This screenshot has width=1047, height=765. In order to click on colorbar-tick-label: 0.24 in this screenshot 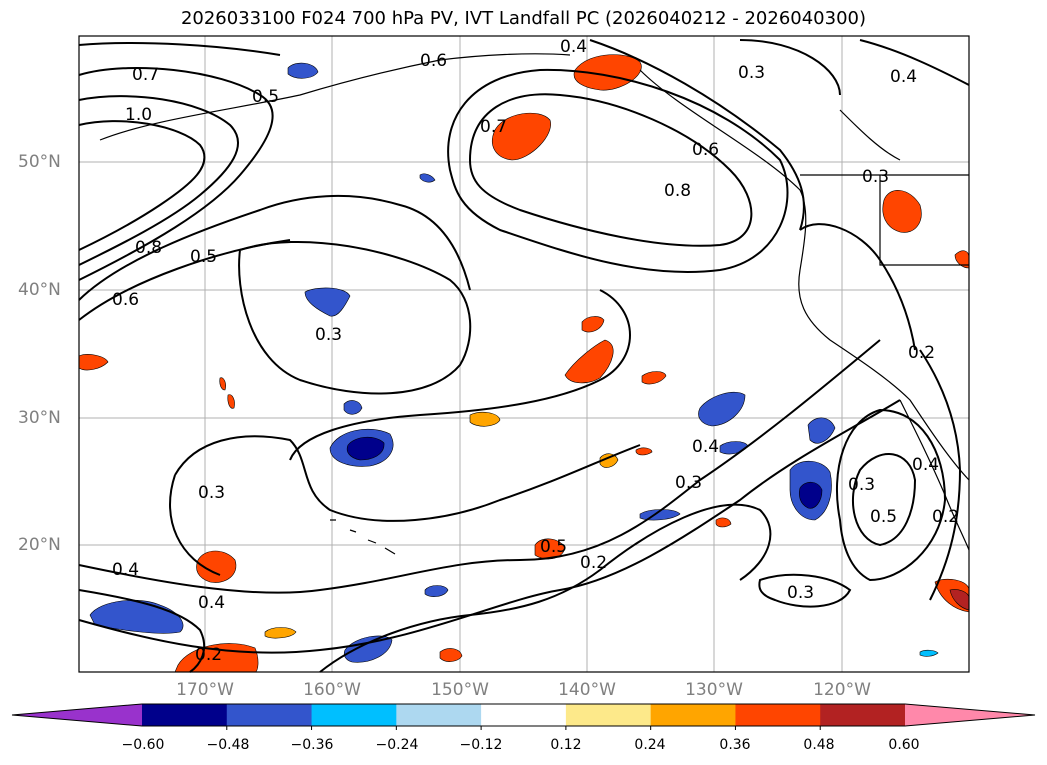, I will do `click(650, 745)`.